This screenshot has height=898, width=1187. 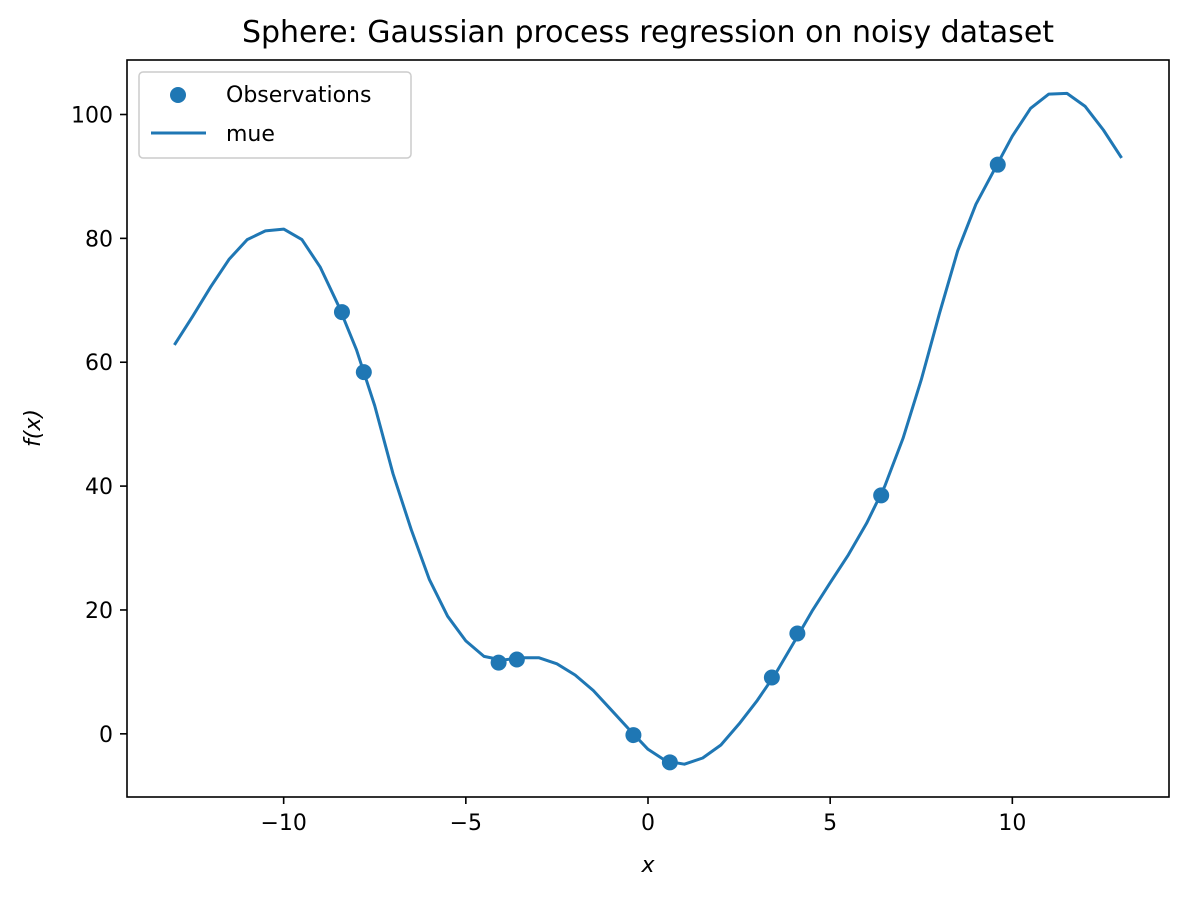 What do you see at coordinates (648, 823) in the screenshot?
I see `x-tick-label: 0` at bounding box center [648, 823].